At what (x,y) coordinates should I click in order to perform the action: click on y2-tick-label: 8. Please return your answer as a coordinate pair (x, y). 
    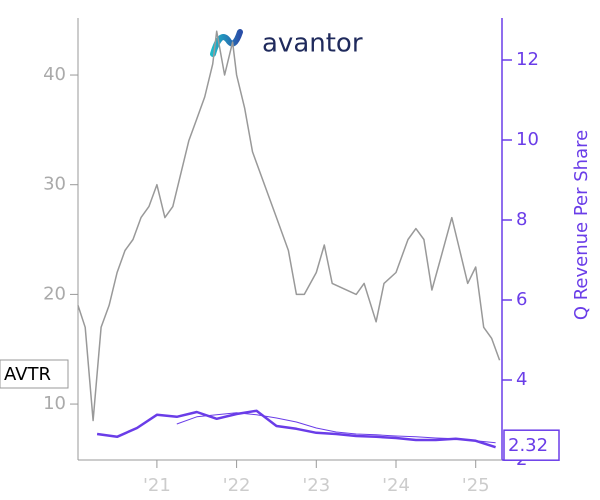
    Looking at the image, I should click on (521, 219).